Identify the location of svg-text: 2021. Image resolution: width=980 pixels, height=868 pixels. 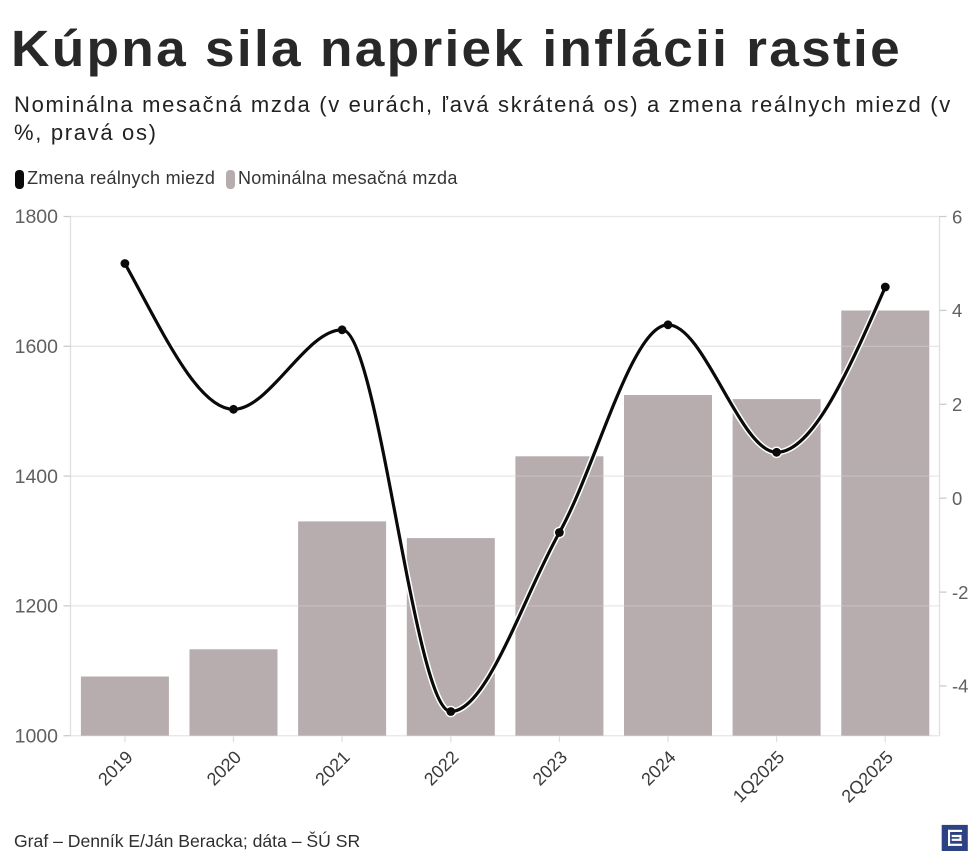
(332, 768).